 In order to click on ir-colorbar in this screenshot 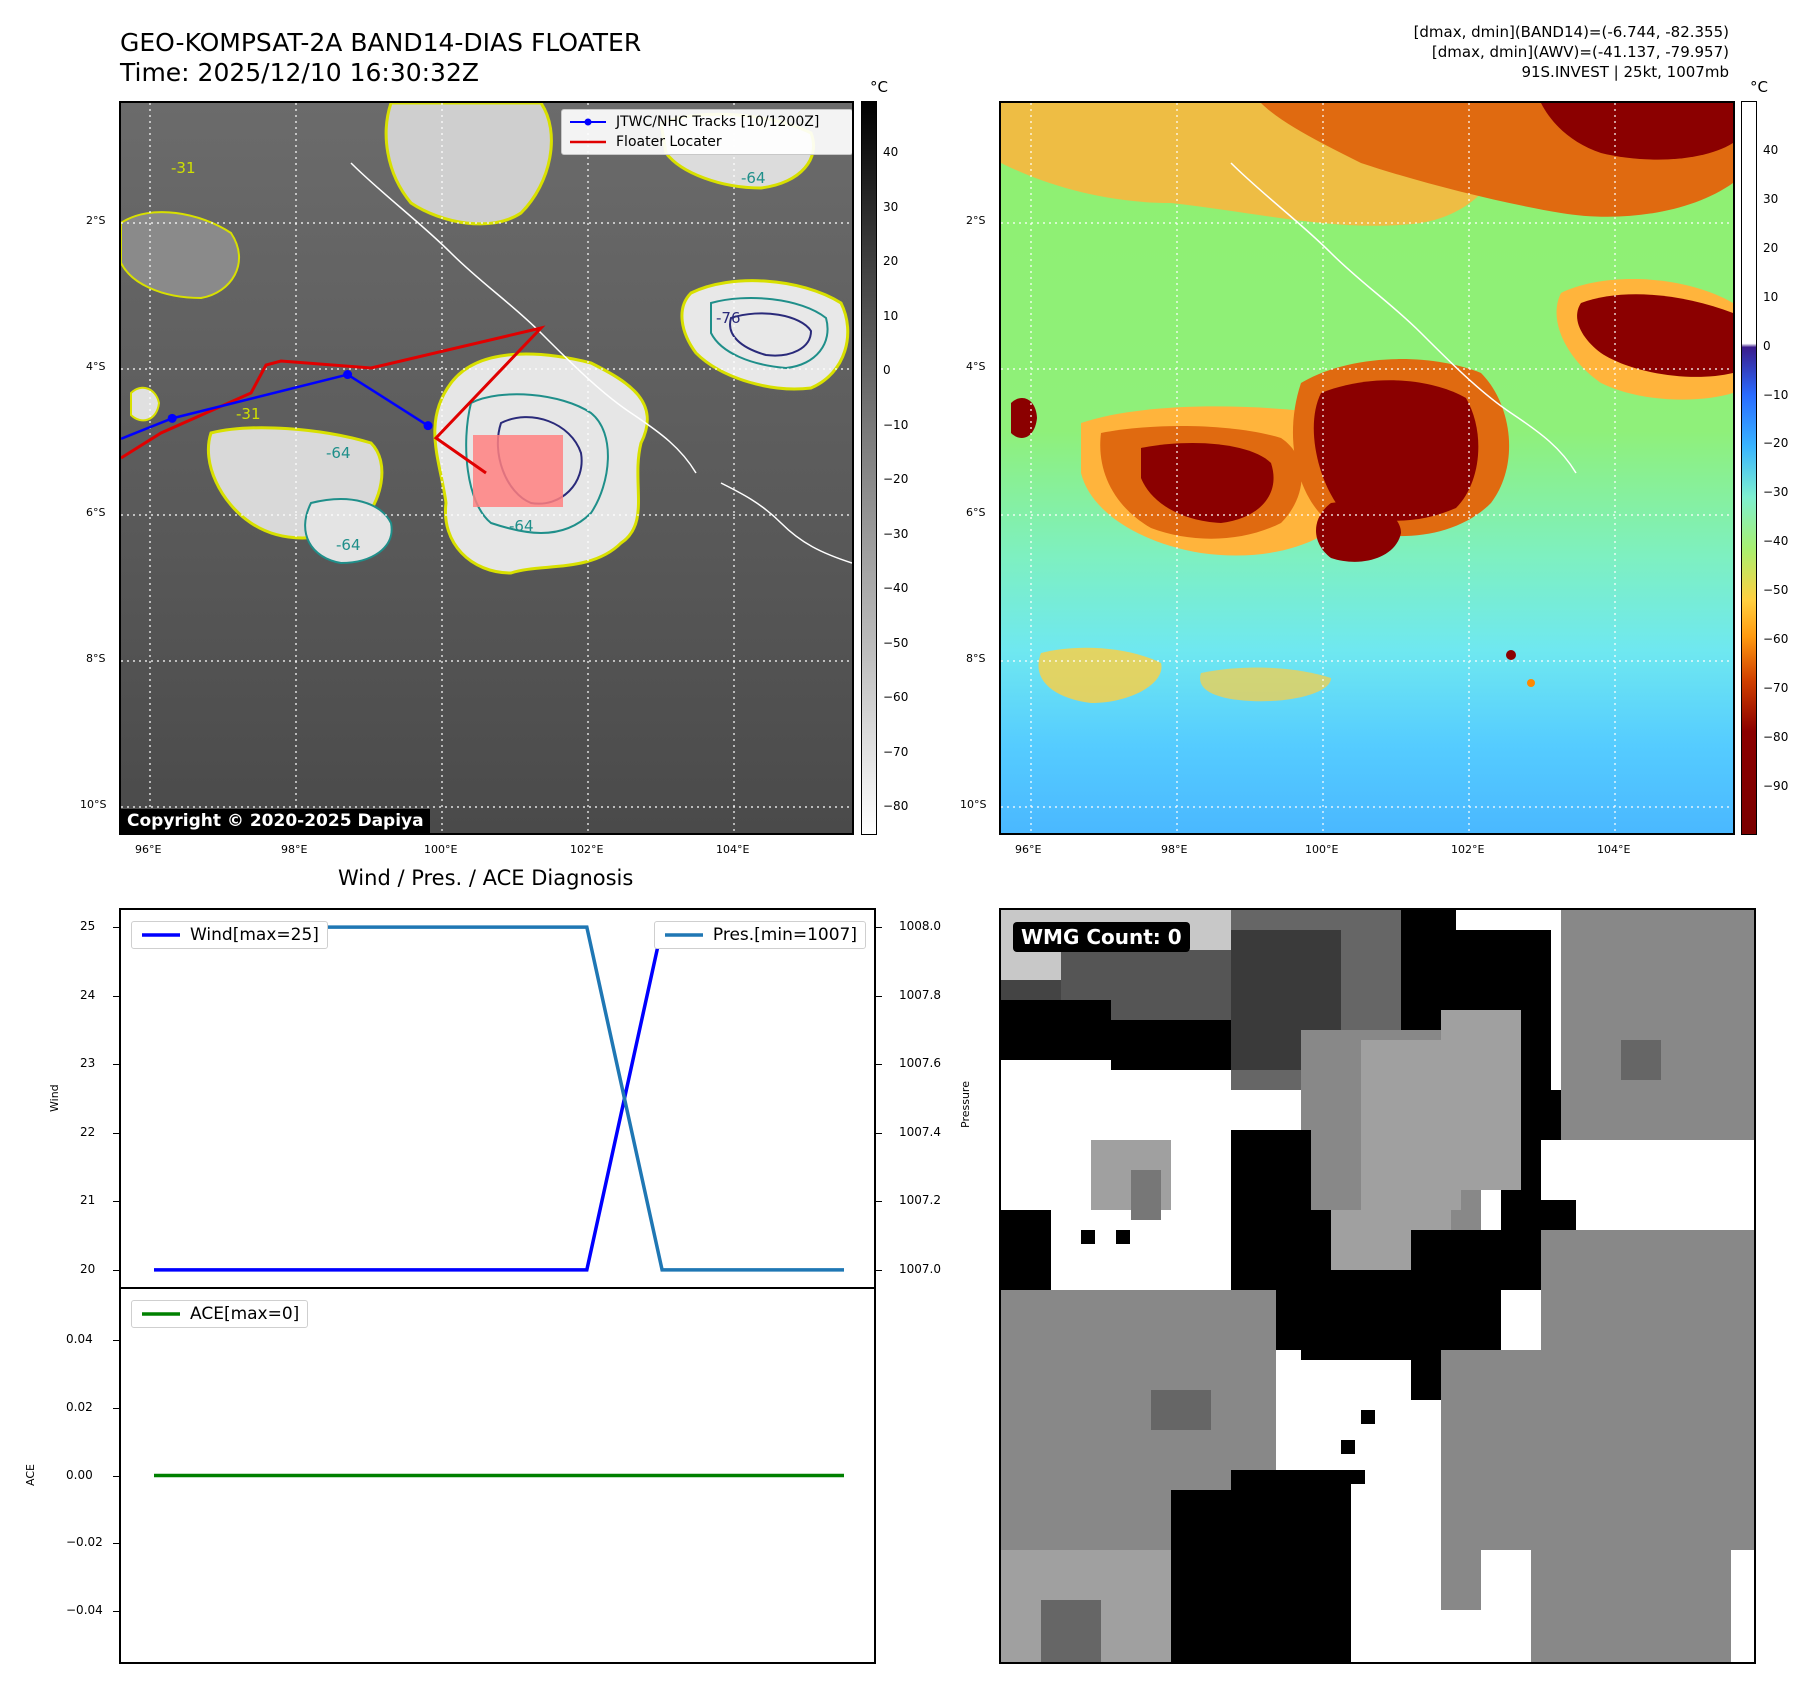, I will do `click(869, 468)`.